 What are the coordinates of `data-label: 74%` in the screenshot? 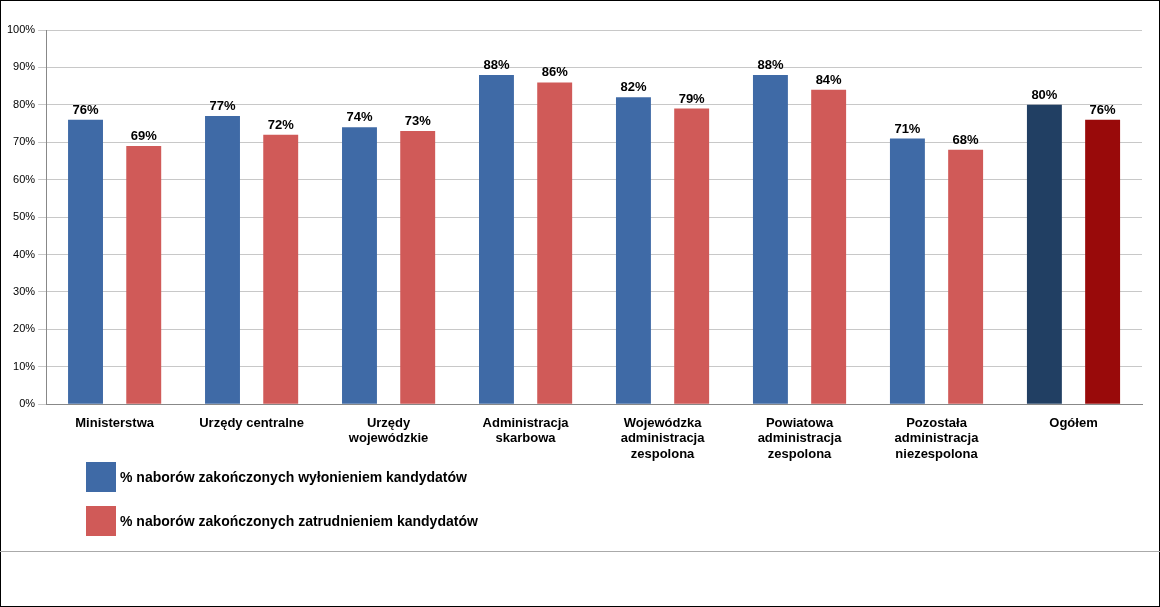 It's located at (359, 117).